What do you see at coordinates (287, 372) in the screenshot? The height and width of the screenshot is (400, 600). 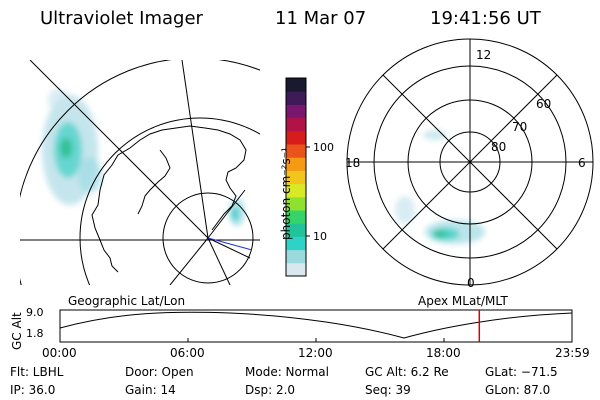 I see `info-mode: Mode: Normal` at bounding box center [287, 372].